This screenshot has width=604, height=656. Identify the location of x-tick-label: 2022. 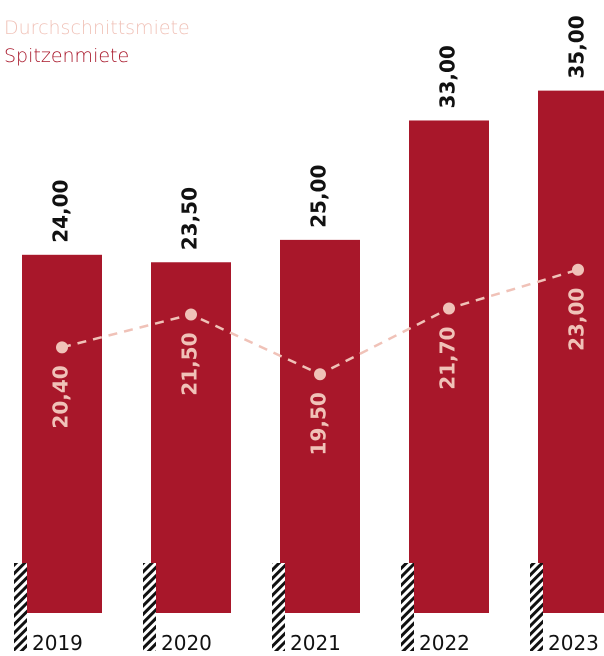
(444, 643).